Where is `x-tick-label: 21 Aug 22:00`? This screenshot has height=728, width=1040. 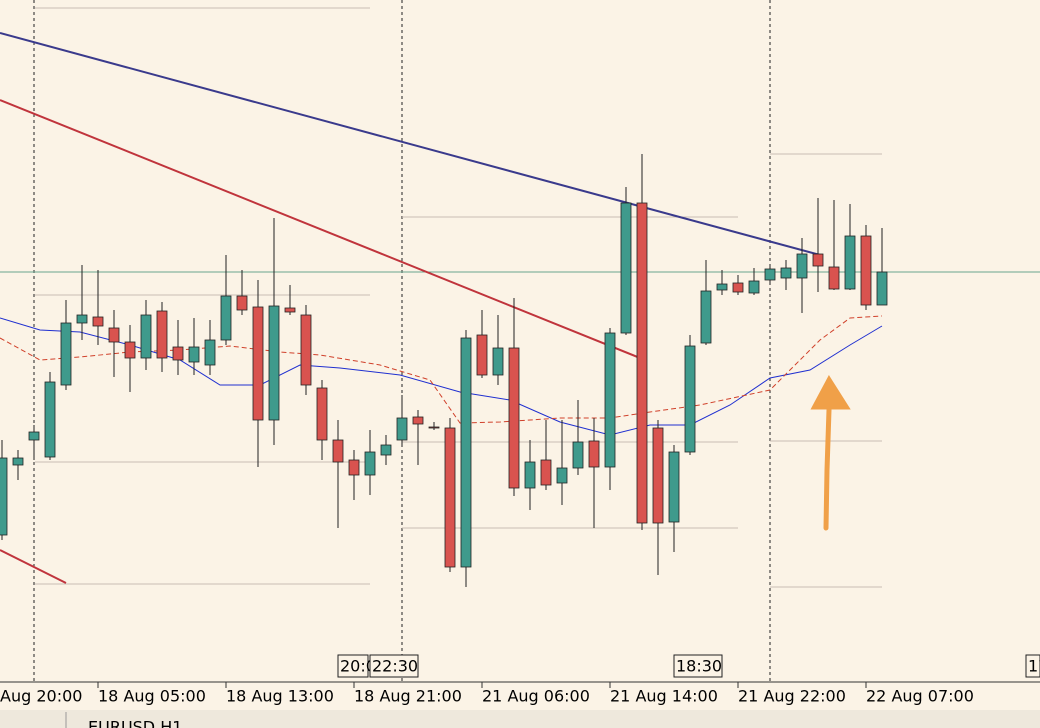 x-tick-label: 21 Aug 22:00 is located at coordinates (792, 696).